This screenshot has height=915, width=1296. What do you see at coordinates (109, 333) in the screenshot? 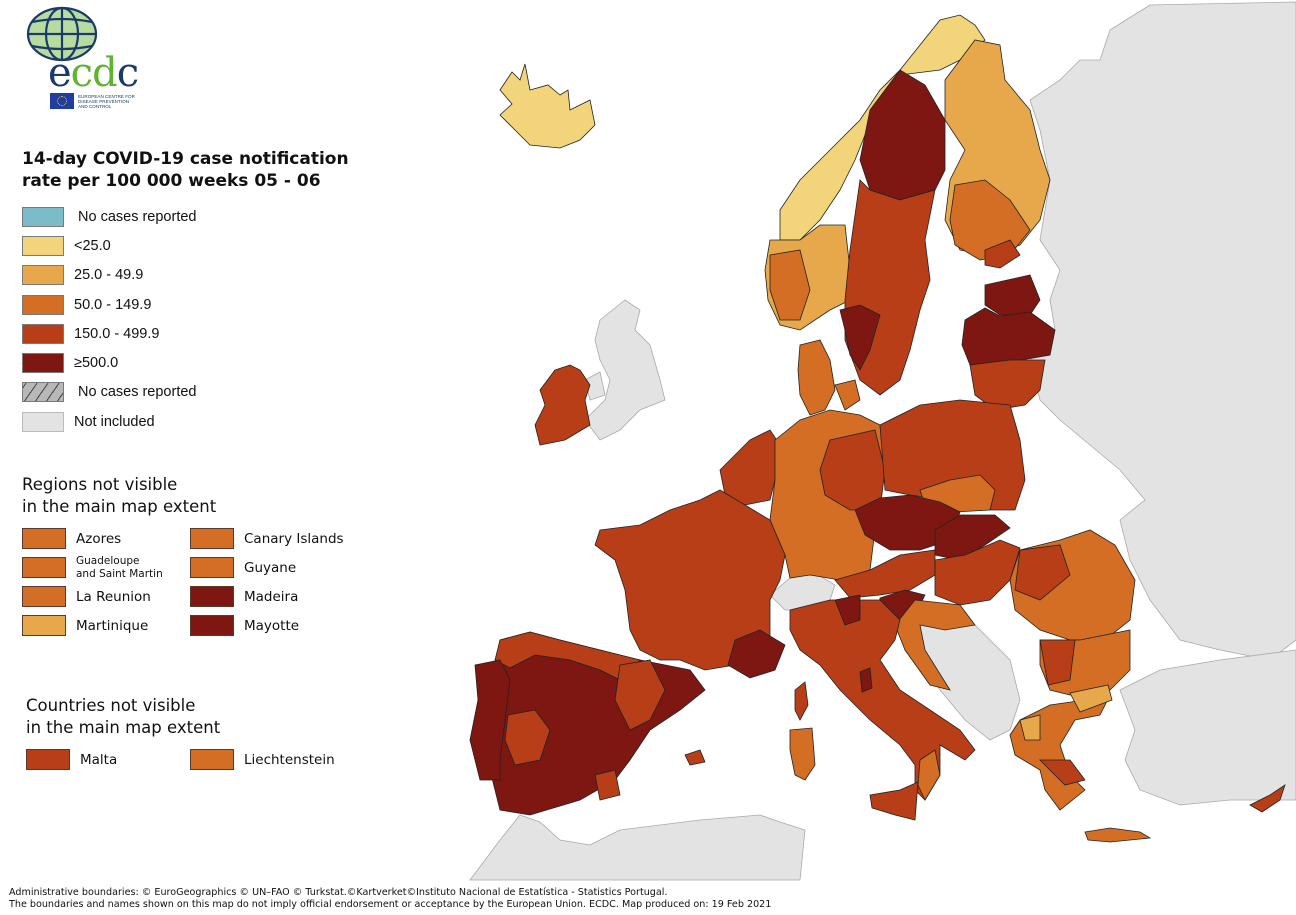
I see `legend-item: 150.0 - 499.9` at bounding box center [109, 333].